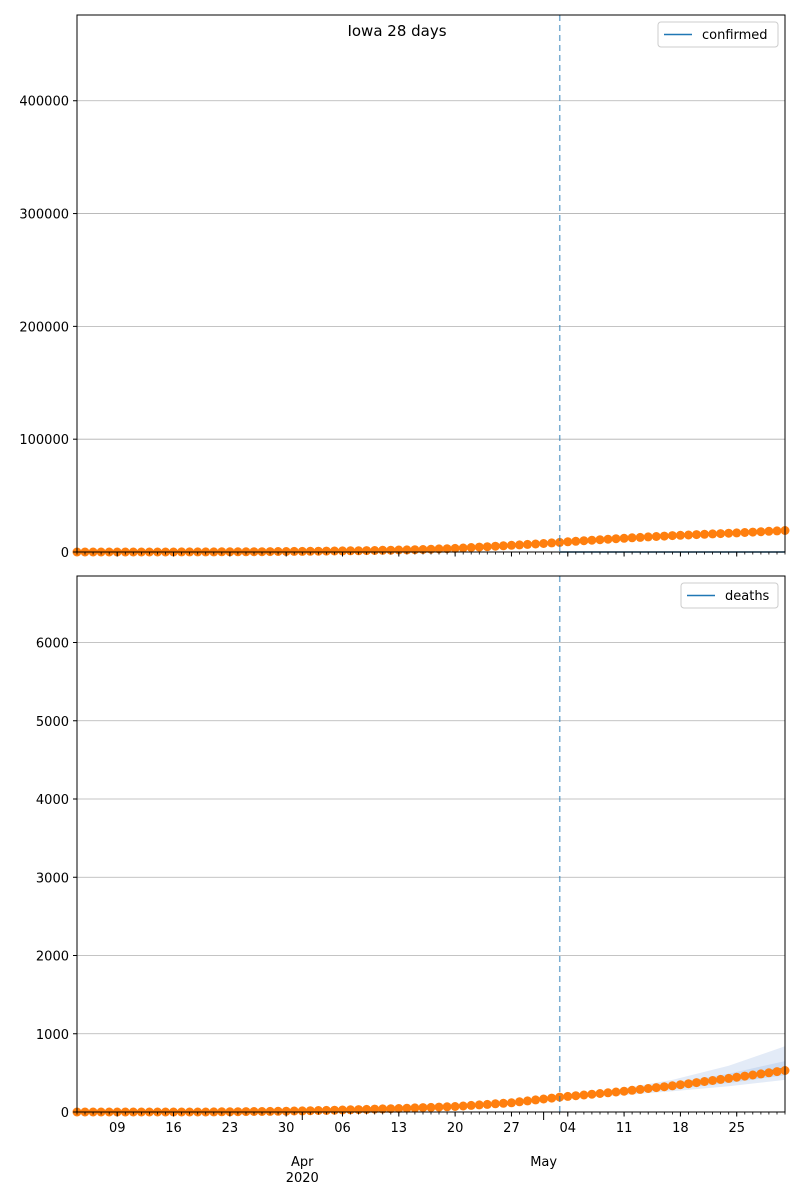 This screenshot has height=1200, width=800. I want to click on legend-label-deaths: deaths, so click(747, 596).